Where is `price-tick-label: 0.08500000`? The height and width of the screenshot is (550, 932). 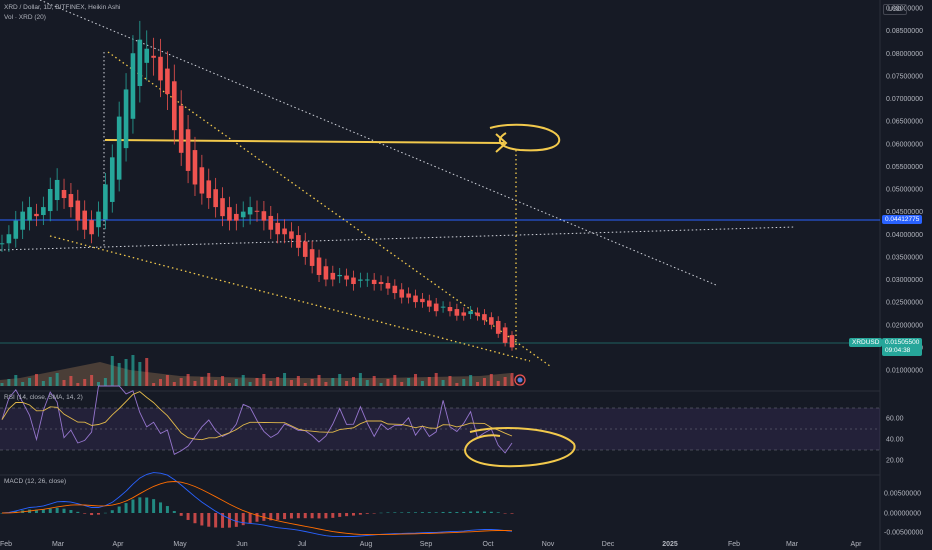
price-tick-label: 0.08500000 is located at coordinates (904, 31).